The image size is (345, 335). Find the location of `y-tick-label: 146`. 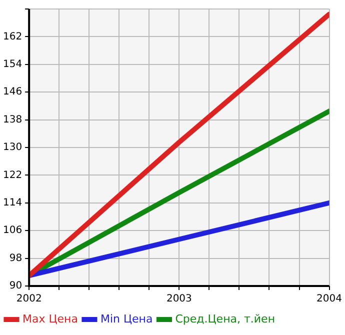

y-tick-label: 146 is located at coordinates (12, 92).